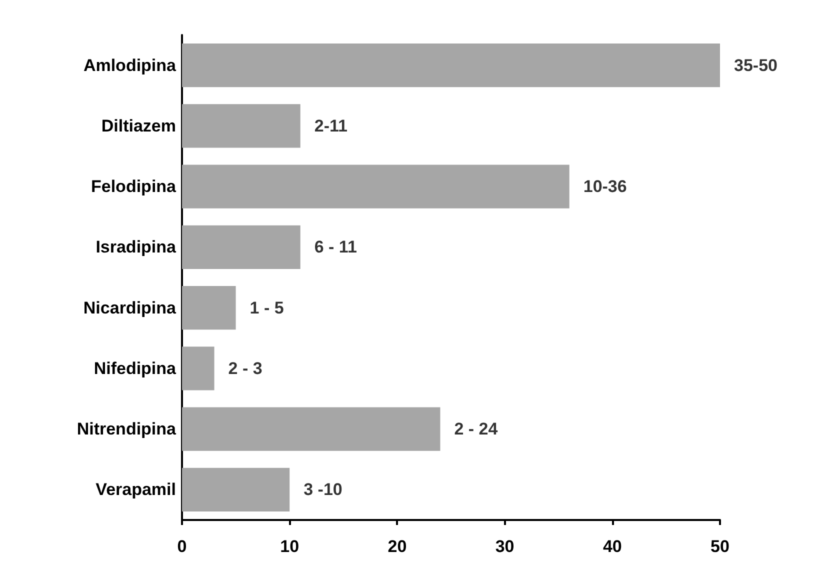  I want to click on y-tick-label: Felodipina, so click(134, 186).